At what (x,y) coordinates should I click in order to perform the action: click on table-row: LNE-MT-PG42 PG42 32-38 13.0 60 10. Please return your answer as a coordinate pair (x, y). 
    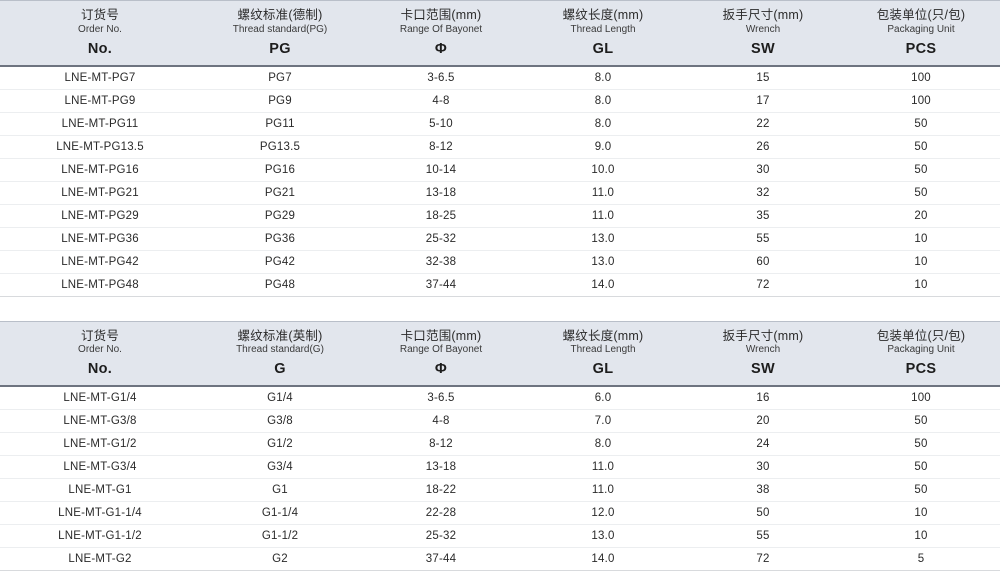
    Looking at the image, I should click on (500, 262).